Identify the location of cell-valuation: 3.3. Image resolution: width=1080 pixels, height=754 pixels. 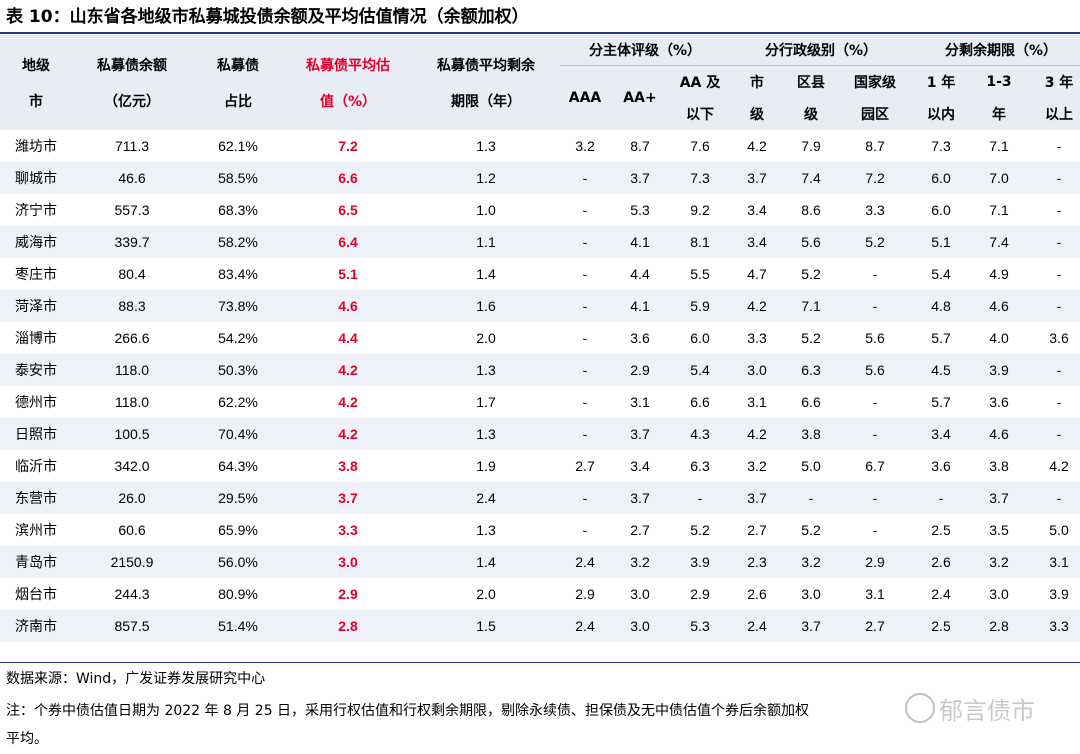
(348, 530).